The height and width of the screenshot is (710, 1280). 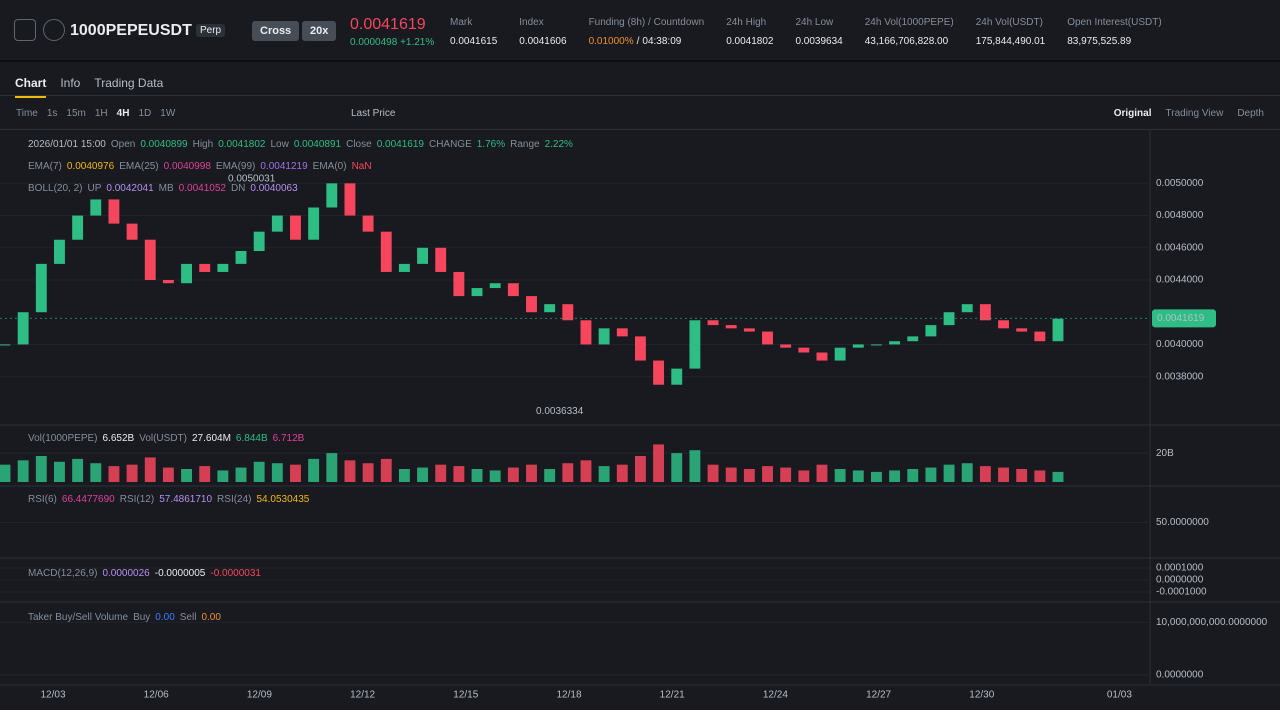 I want to click on legend-item: 0.0041052, so click(x=202, y=188).